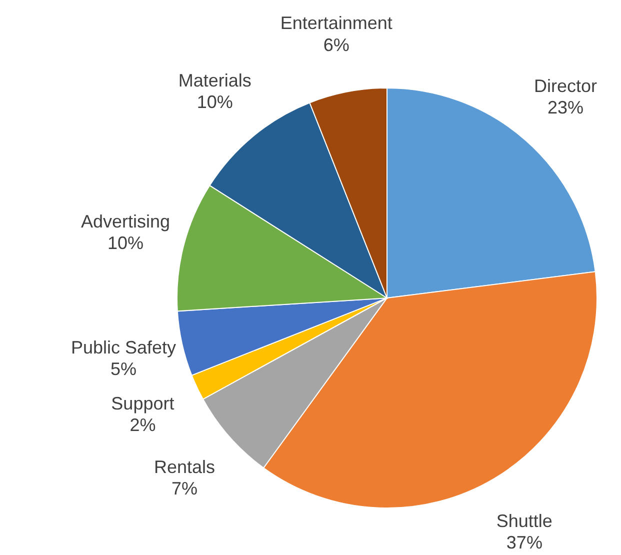 This screenshot has height=555, width=621. I want to click on slice-label: Public Safety, so click(123, 347).